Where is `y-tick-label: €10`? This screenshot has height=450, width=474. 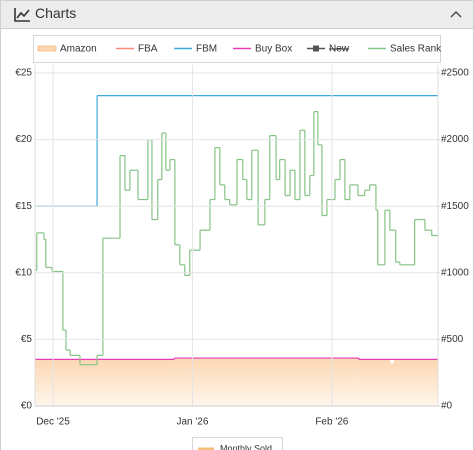 y-tick-label: €10 is located at coordinates (23, 272).